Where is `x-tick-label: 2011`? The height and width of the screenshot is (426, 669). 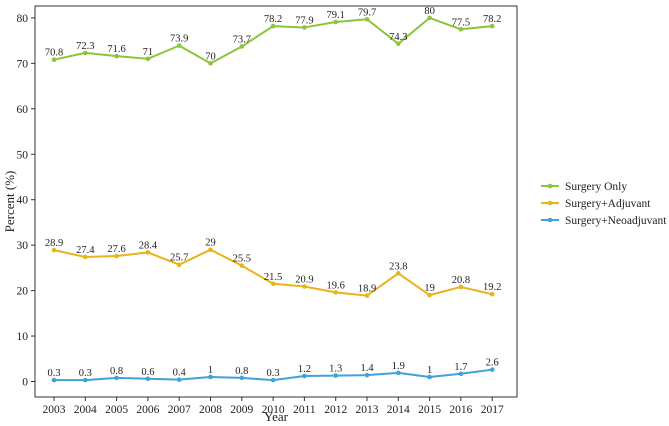 x-tick-label: 2011 is located at coordinates (304, 410).